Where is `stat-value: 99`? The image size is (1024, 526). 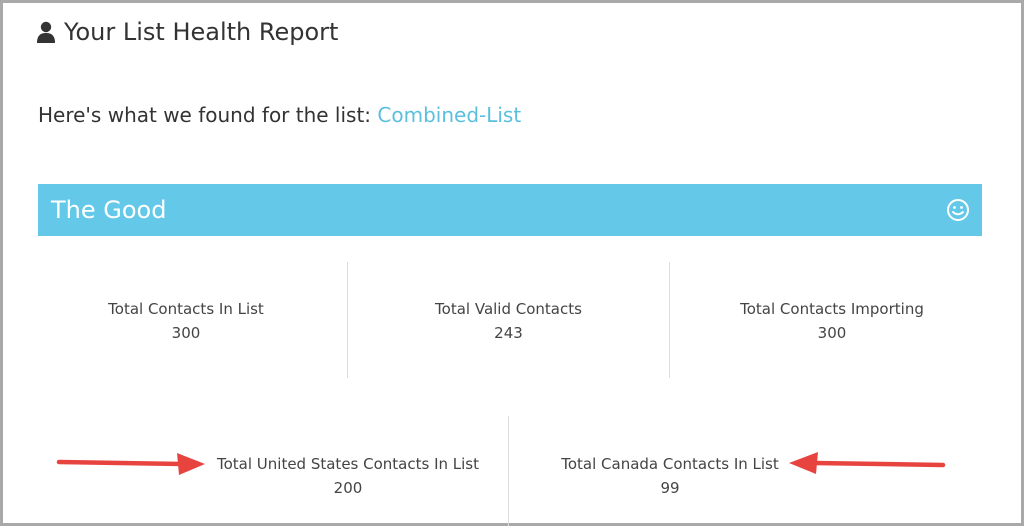
stat-value: 99 is located at coordinates (670, 488).